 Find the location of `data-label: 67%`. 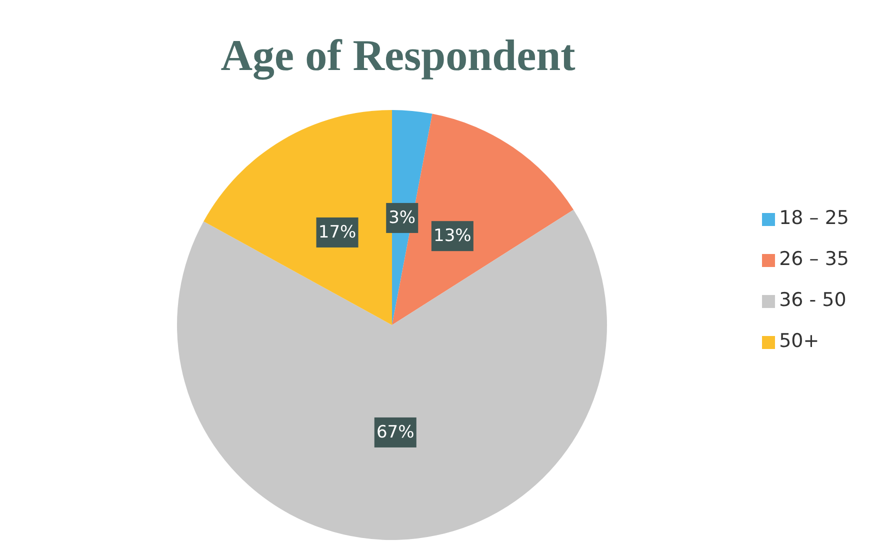

data-label: 67% is located at coordinates (395, 432).